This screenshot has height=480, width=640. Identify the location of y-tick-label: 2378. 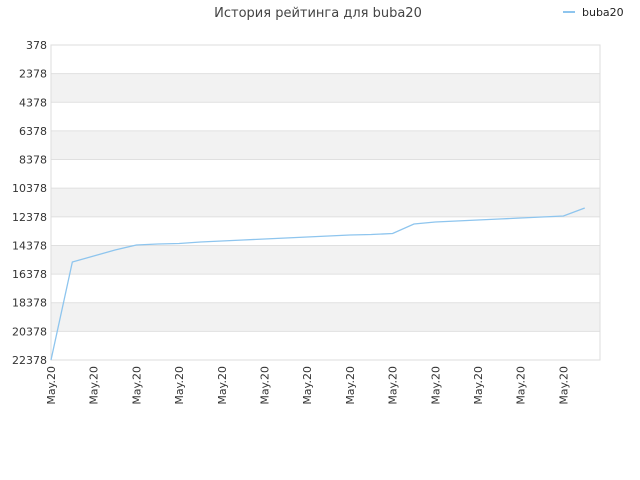
(33, 74).